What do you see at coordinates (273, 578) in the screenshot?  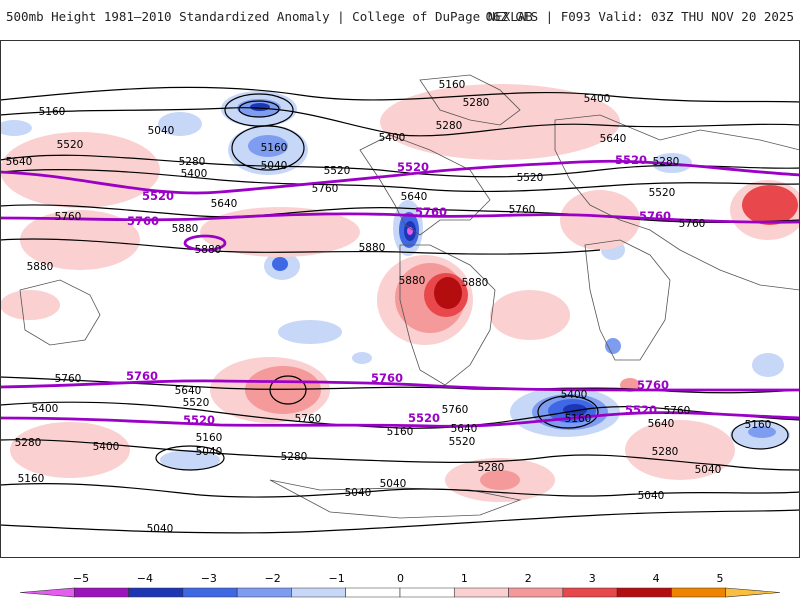 I see `legend-tick-label: −2` at bounding box center [273, 578].